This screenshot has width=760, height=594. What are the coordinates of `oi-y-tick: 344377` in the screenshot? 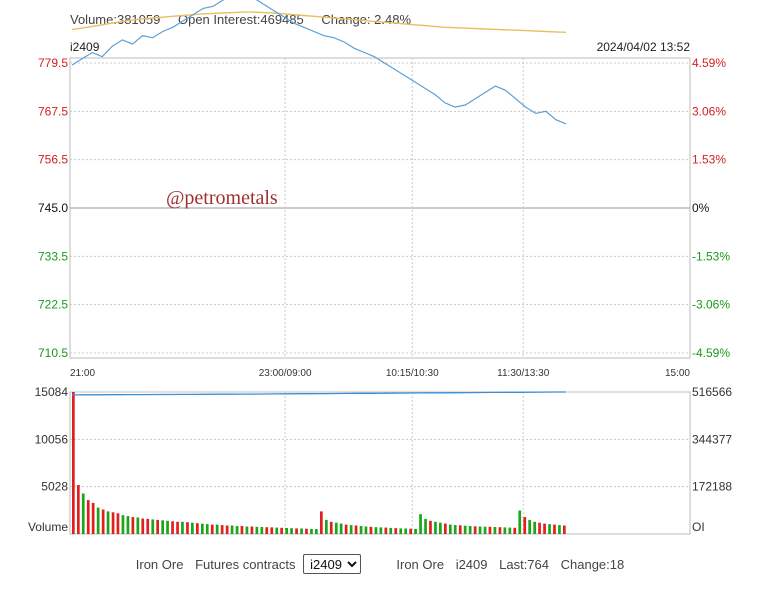 It's located at (712, 439).